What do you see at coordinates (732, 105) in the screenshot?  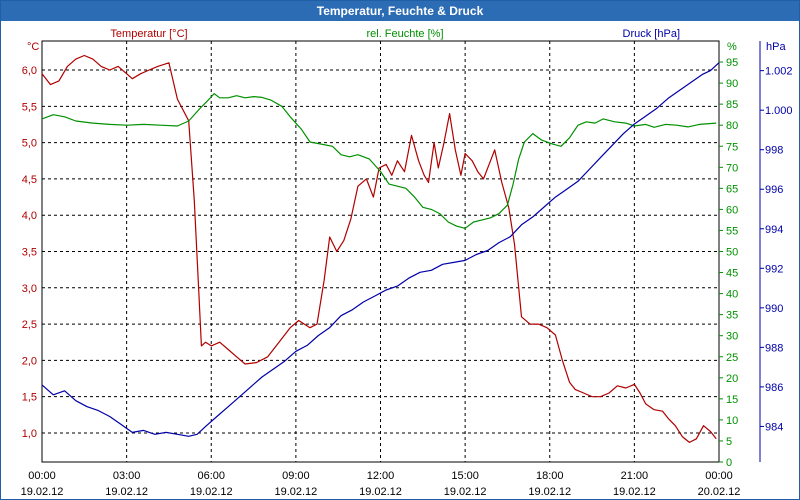 I see `humidity-tick-label: 85` at bounding box center [732, 105].